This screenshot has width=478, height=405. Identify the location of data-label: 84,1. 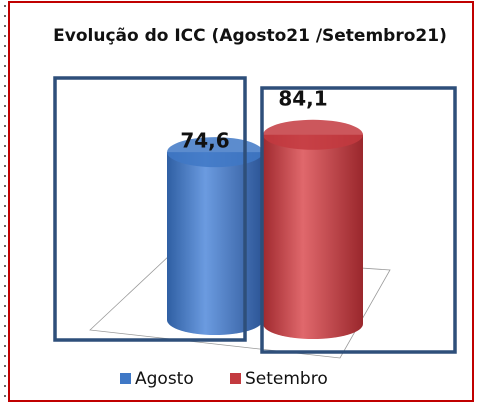
(302, 98).